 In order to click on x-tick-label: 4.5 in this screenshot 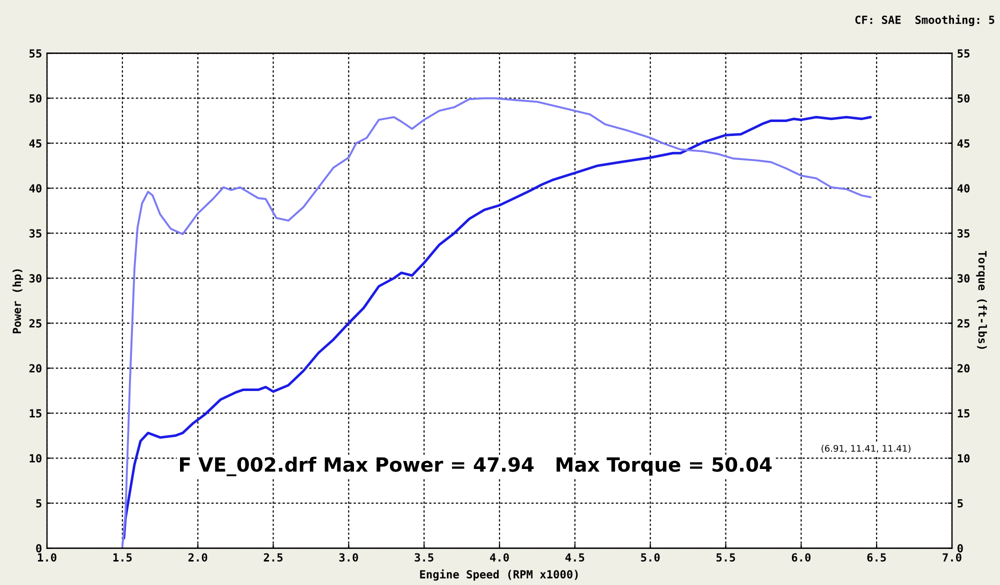, I will do `click(574, 557)`.